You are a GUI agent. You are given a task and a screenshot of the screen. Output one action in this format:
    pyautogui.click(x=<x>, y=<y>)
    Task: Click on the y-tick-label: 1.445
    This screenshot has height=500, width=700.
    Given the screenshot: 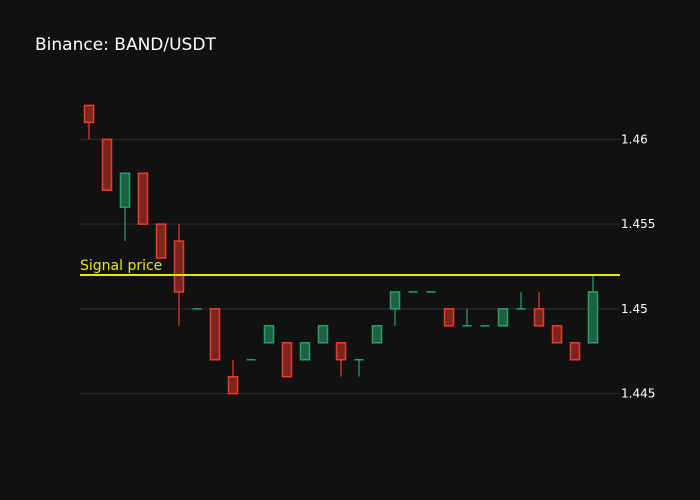 What is the action you would take?
    pyautogui.click(x=638, y=394)
    